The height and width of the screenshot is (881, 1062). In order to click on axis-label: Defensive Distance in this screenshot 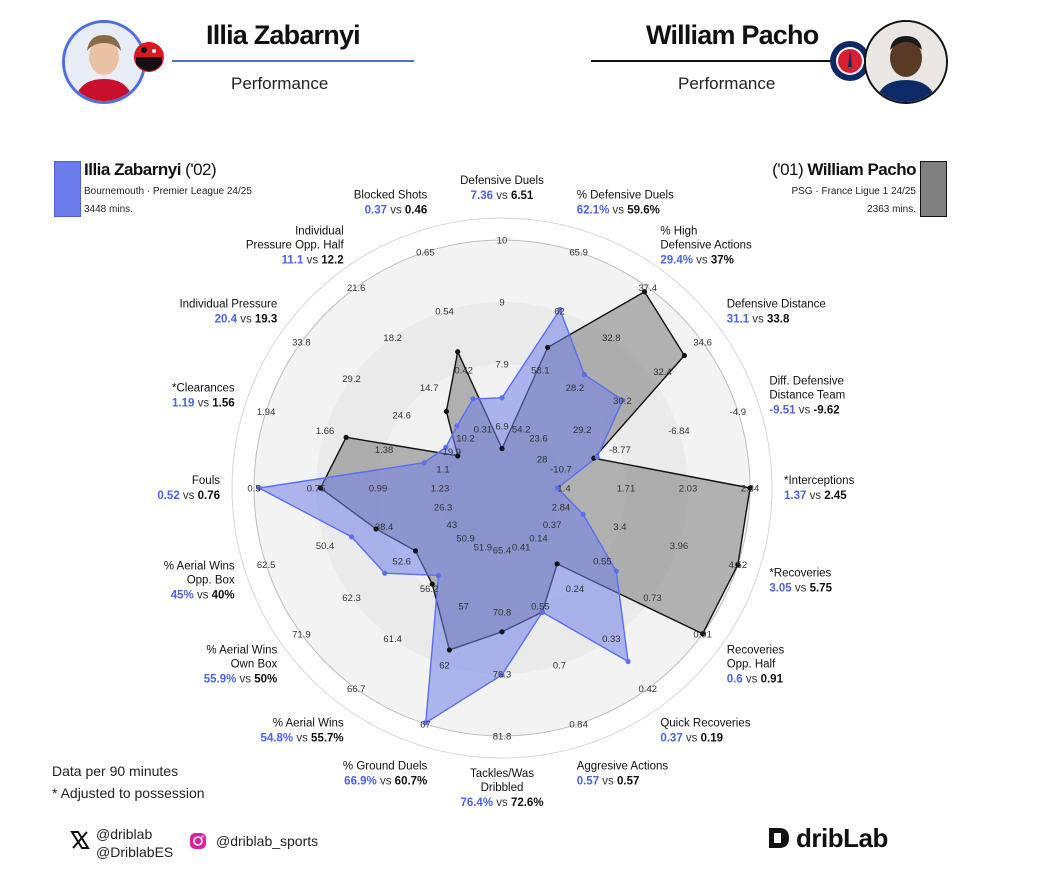, I will do `click(776, 305)`.